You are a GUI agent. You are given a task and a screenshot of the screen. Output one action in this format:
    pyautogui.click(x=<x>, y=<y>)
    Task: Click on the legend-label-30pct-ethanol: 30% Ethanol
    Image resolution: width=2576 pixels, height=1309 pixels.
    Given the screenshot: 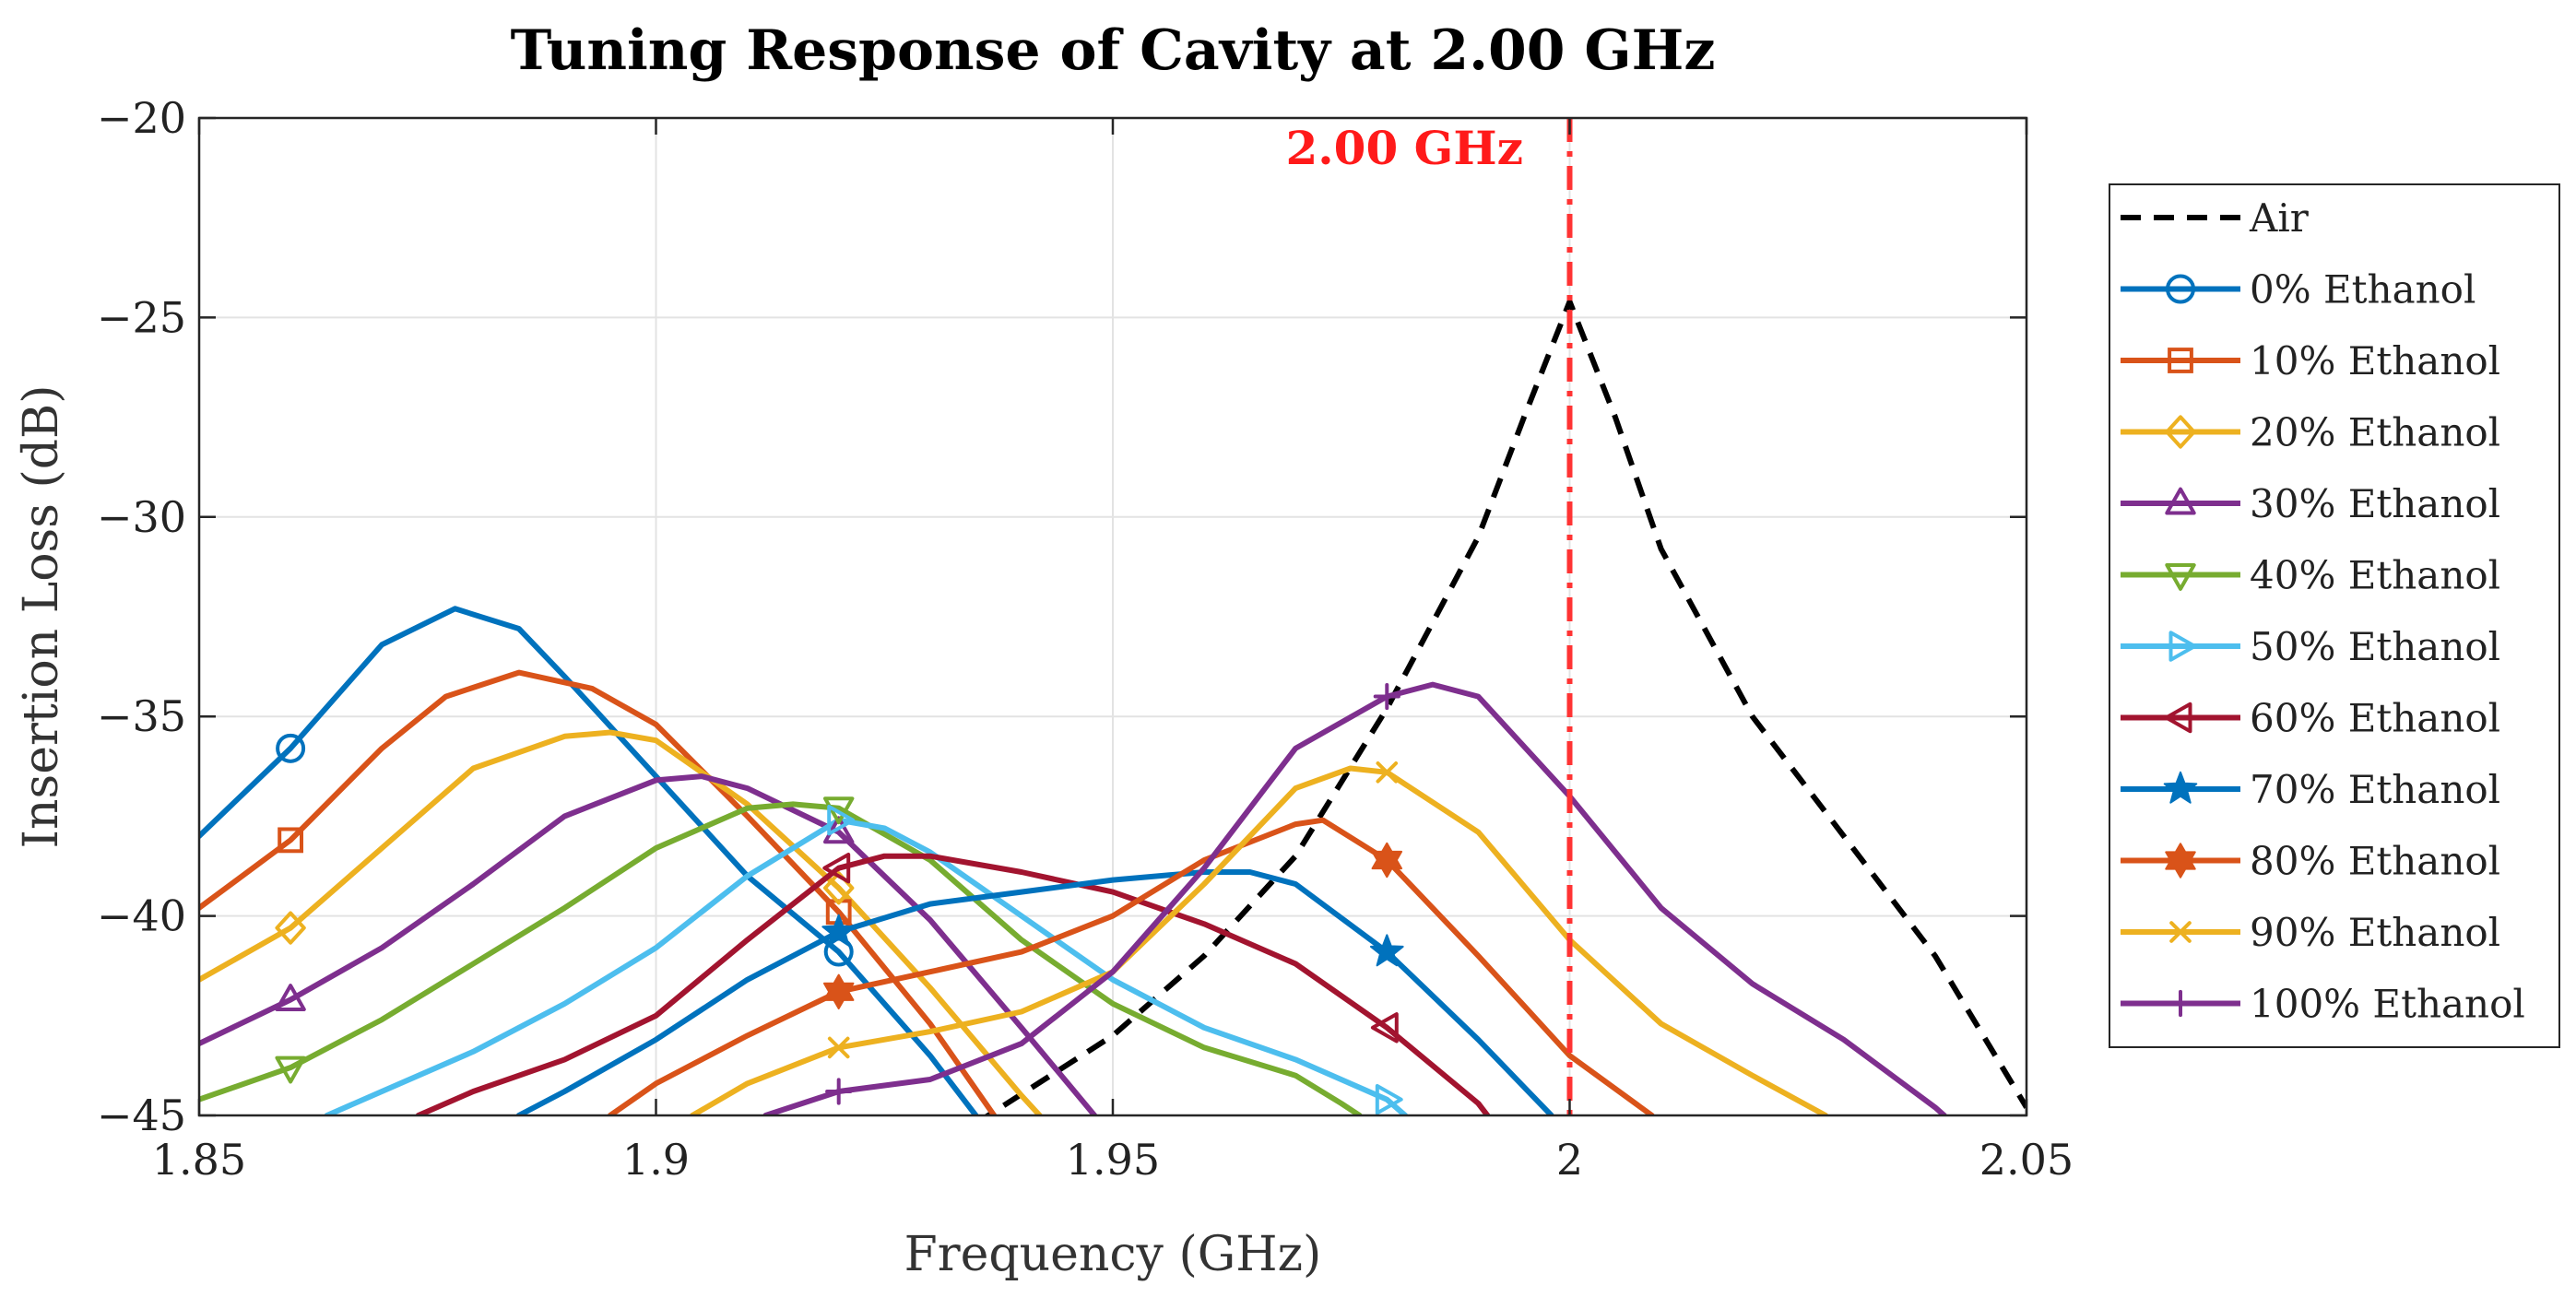 What is the action you would take?
    pyautogui.click(x=2375, y=503)
    